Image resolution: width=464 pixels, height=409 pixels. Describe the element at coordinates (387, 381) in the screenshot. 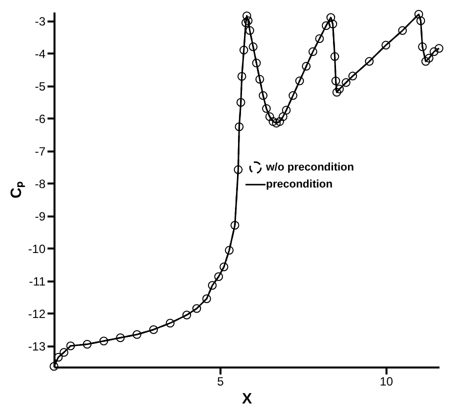

I see `x-tick-label: 10` at that location.